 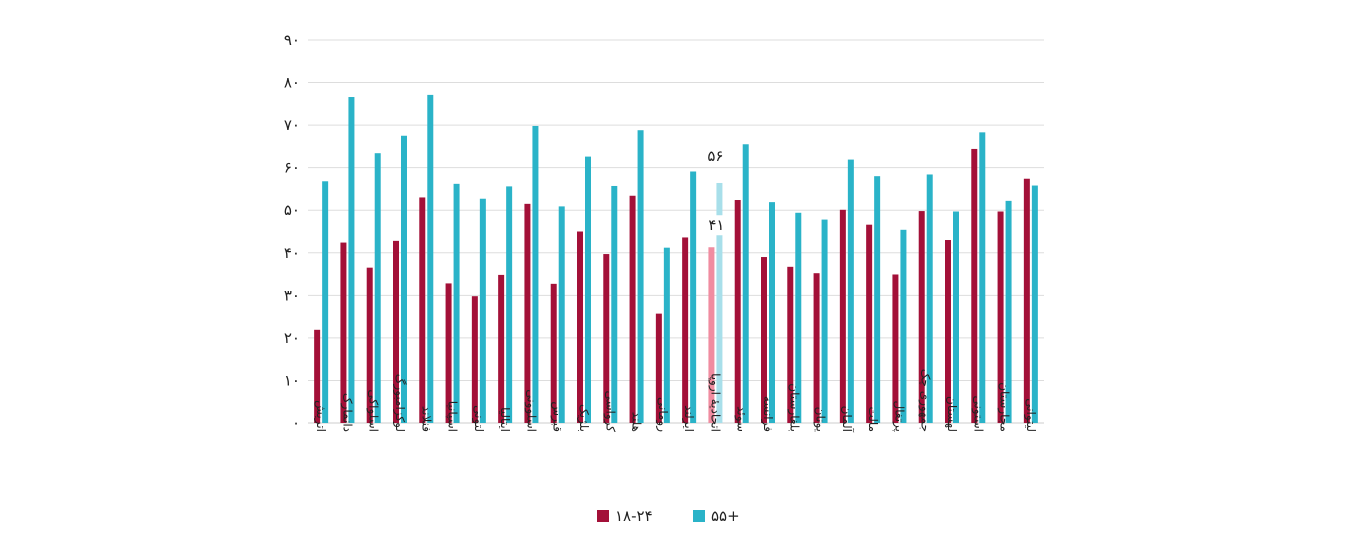 What do you see at coordinates (725, 516) in the screenshot?
I see `legend-label-55-plus: ۵۵+` at bounding box center [725, 516].